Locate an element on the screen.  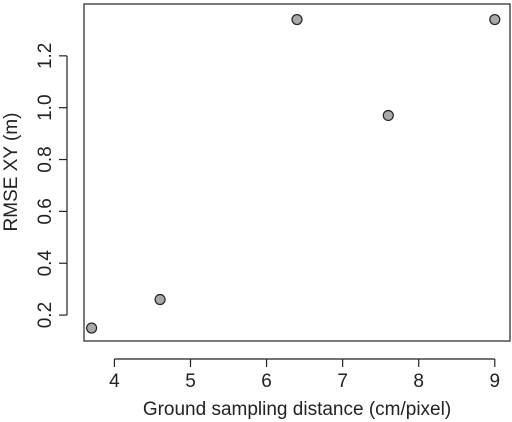
x-tick-label: 8 is located at coordinates (418, 381).